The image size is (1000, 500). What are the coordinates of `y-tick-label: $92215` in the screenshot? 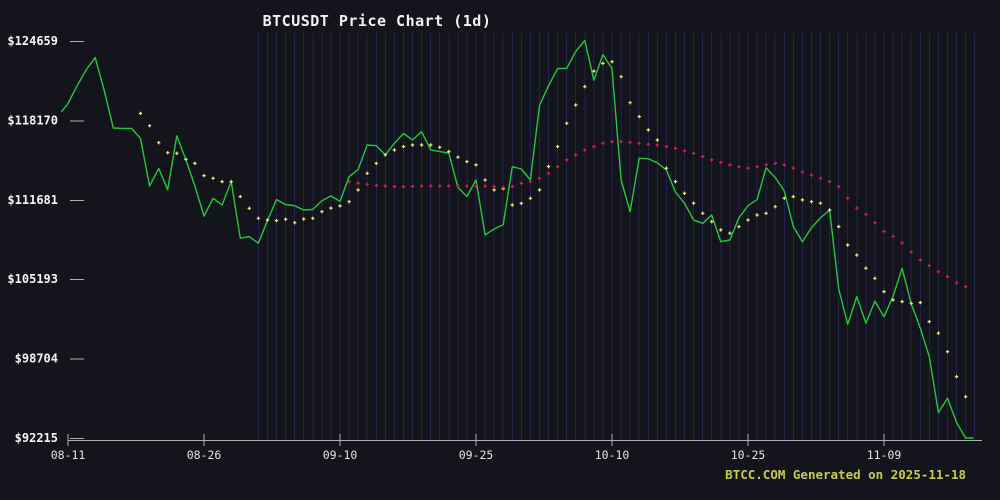 It's located at (36, 438).